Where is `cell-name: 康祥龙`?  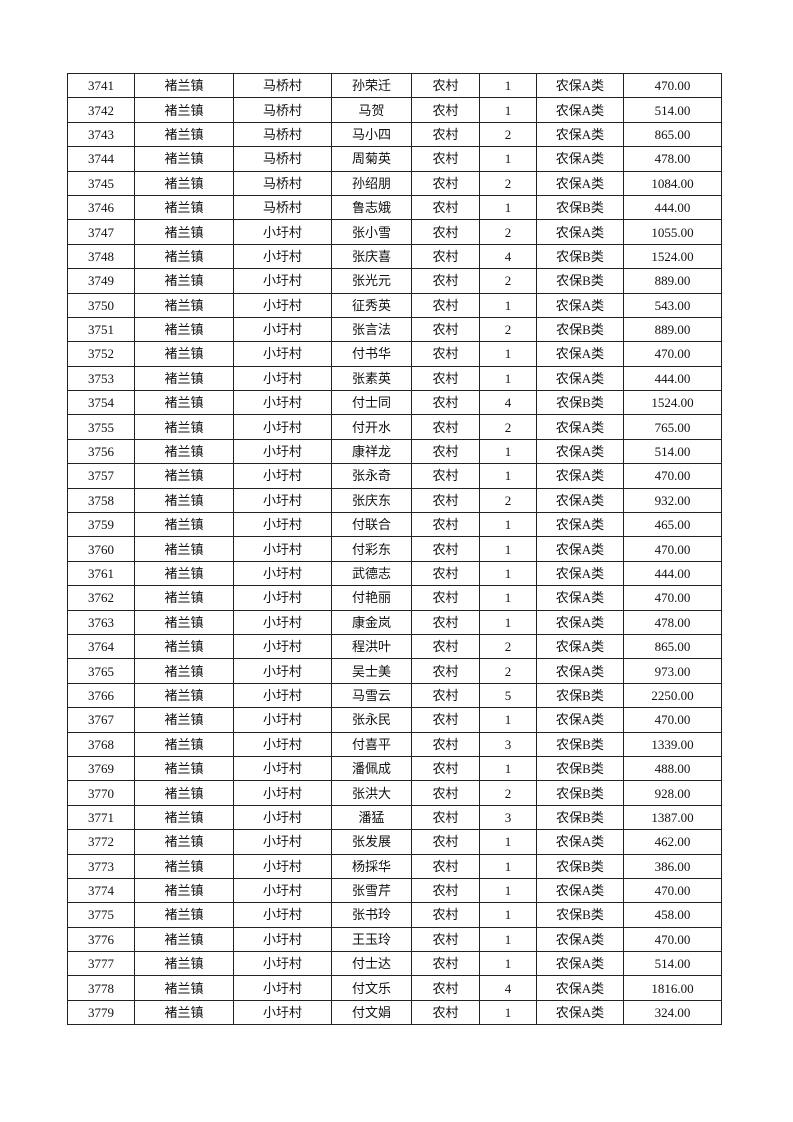
cell-name: 康祥龙 is located at coordinates (371, 451).